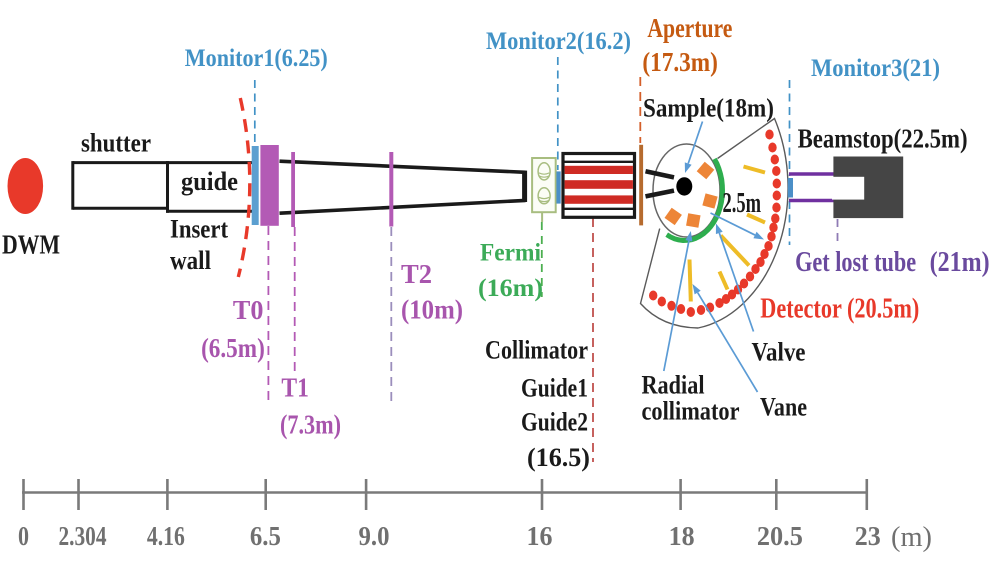 Image resolution: width=994 pixels, height=565 pixels. I want to click on svg-text: Monitor1(6.25), so click(256, 58).